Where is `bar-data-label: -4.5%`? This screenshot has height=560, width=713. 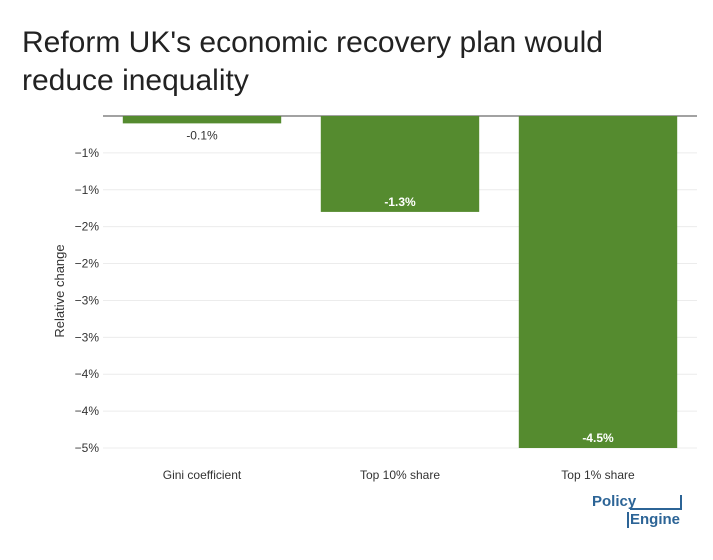 bar-data-label: -4.5% is located at coordinates (598, 438).